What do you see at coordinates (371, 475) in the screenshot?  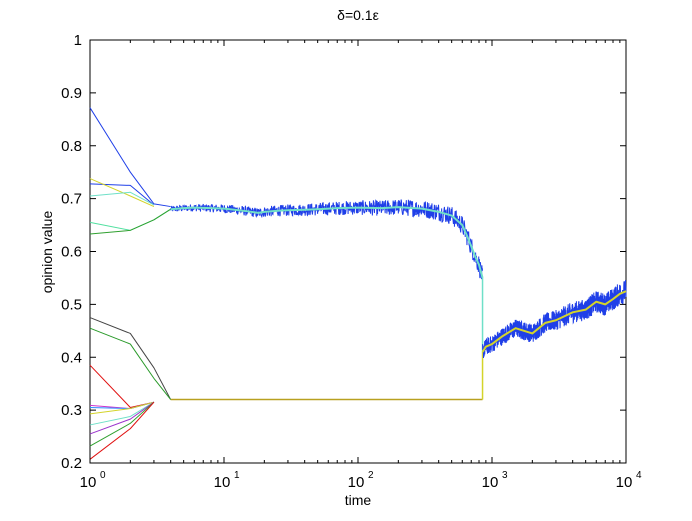 I see `x-tick-exponent-2: 2` at bounding box center [371, 475].